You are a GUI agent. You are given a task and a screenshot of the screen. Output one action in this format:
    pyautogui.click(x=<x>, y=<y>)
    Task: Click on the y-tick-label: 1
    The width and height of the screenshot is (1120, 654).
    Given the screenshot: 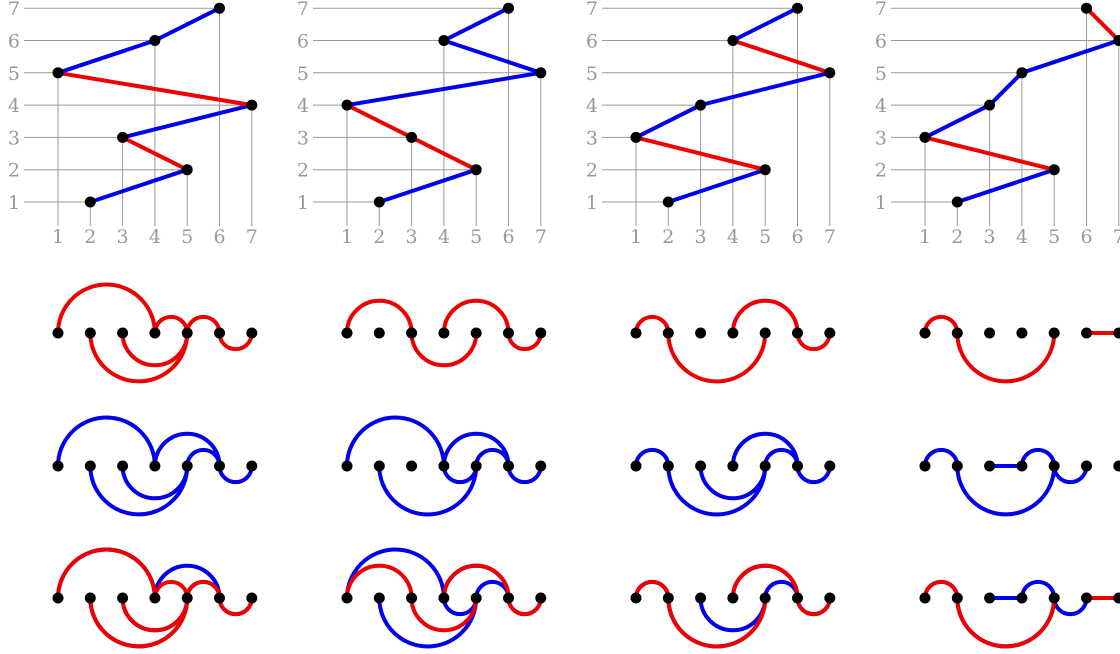 What is the action you would take?
    pyautogui.click(x=14, y=203)
    